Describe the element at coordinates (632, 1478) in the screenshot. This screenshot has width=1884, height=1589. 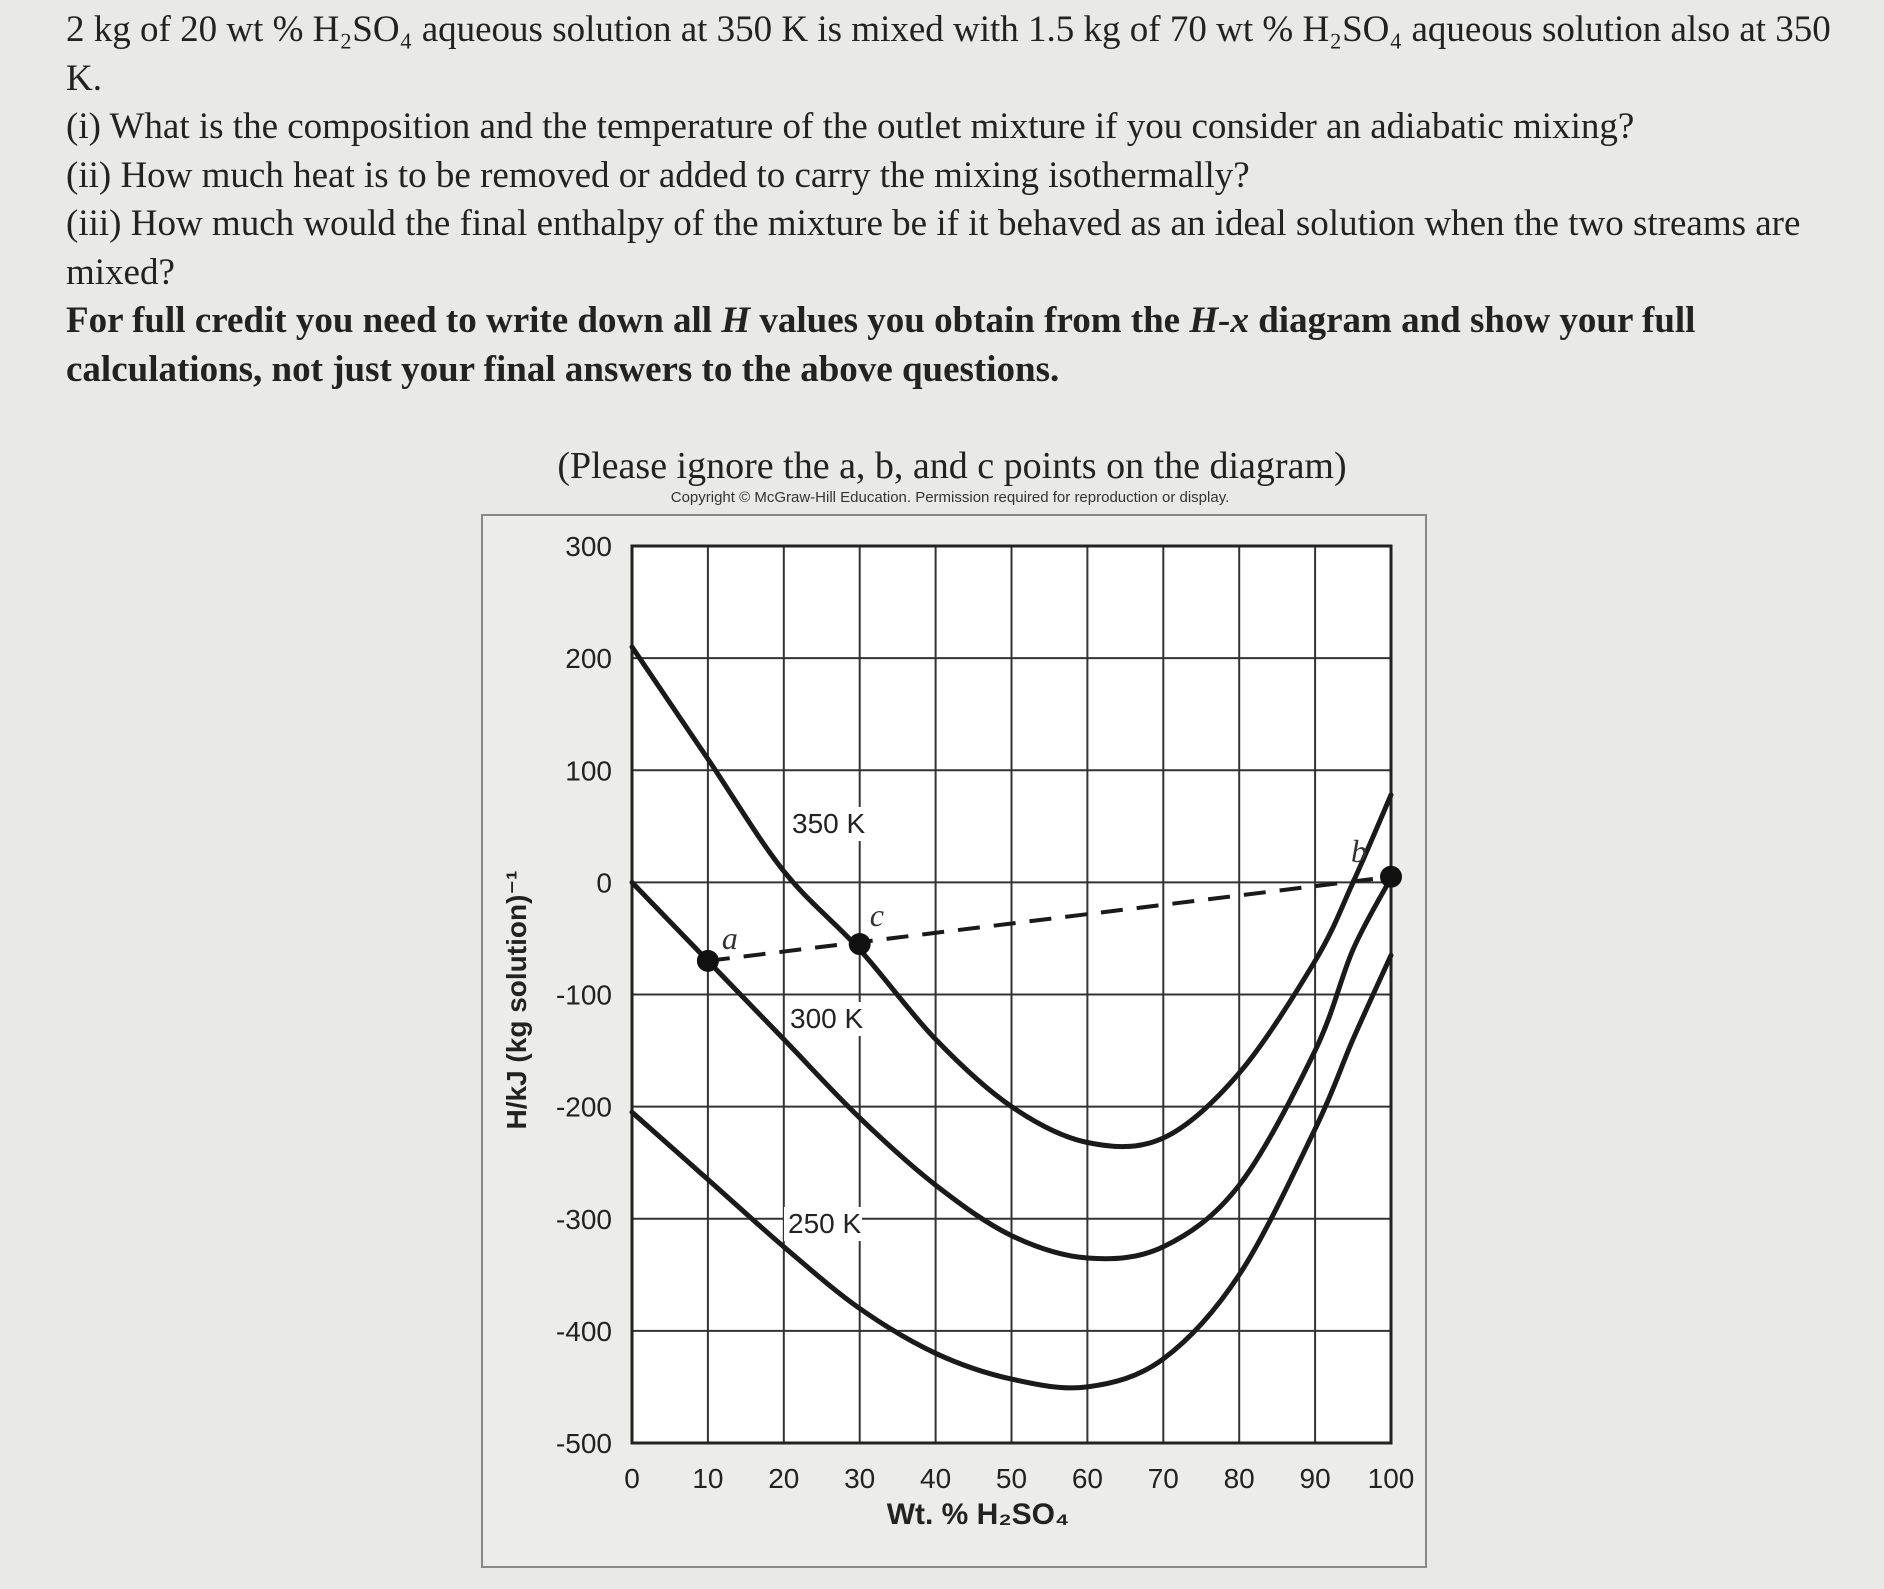
I see `x-tick-label: 0` at that location.